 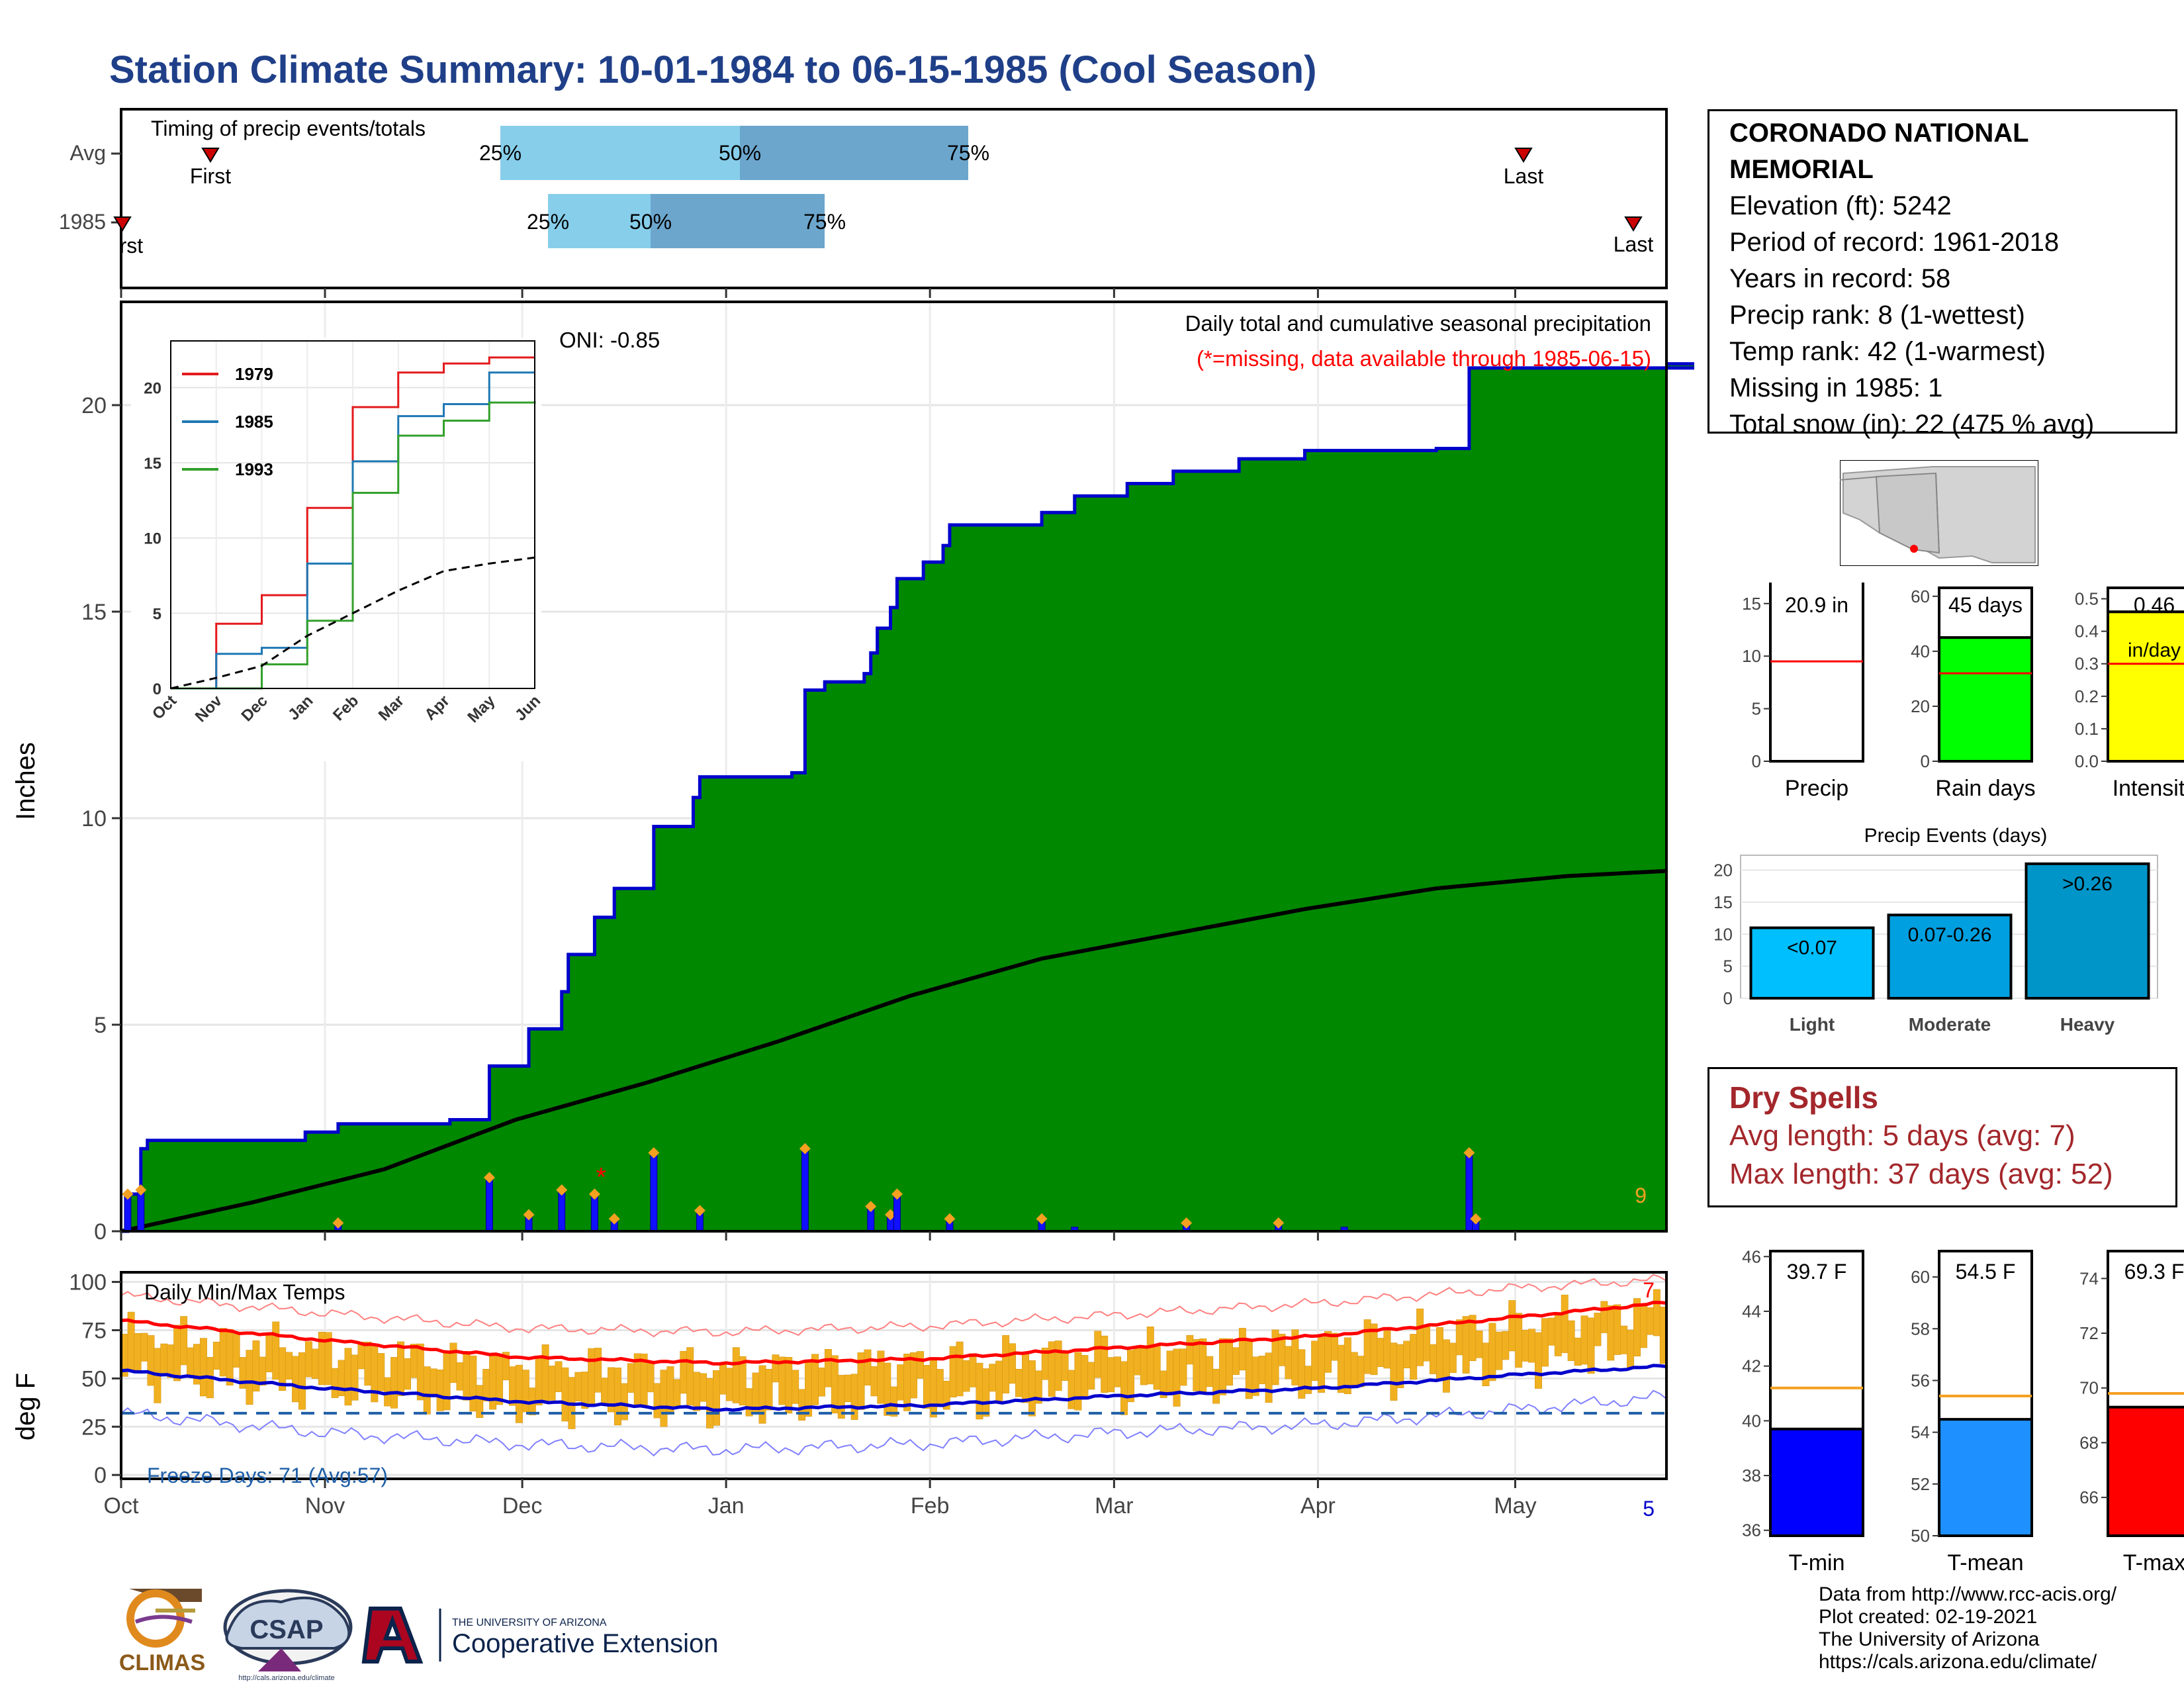 What do you see at coordinates (1728, 998) in the screenshot?
I see `events-ytick-0: 0` at bounding box center [1728, 998].